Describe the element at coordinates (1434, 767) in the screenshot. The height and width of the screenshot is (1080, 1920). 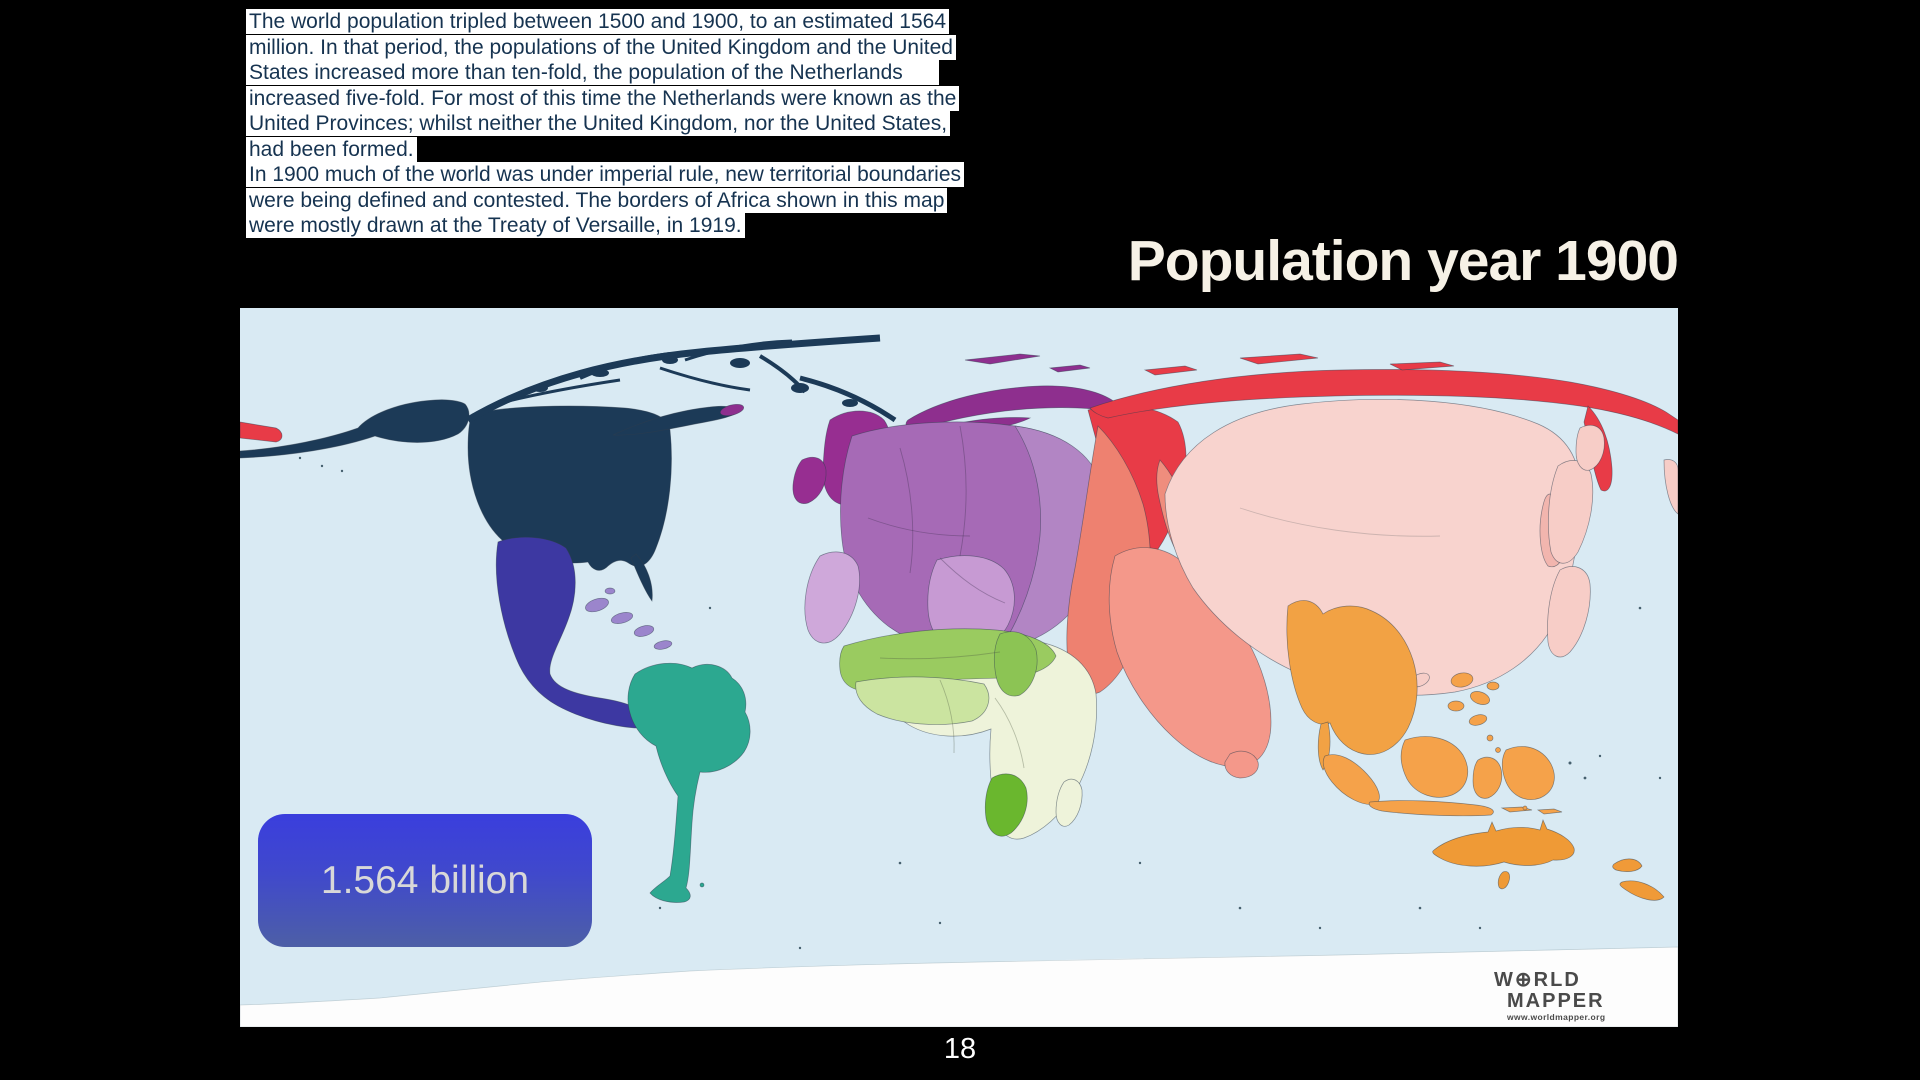
I see `borneo` at that location.